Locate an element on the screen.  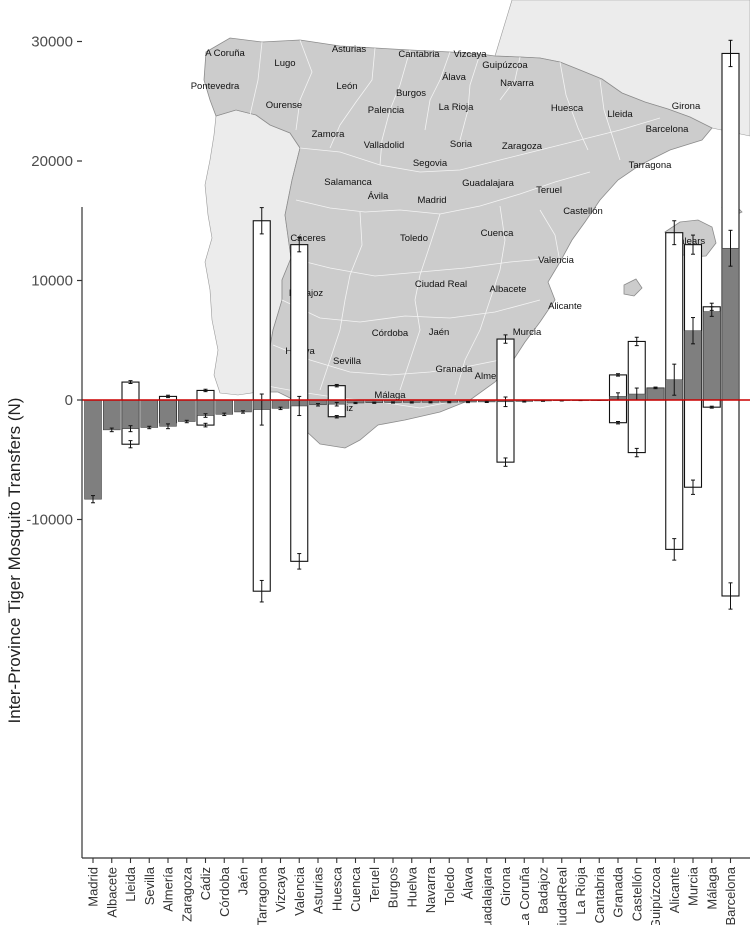
province-label: Tarragona is located at coordinates (650, 165).